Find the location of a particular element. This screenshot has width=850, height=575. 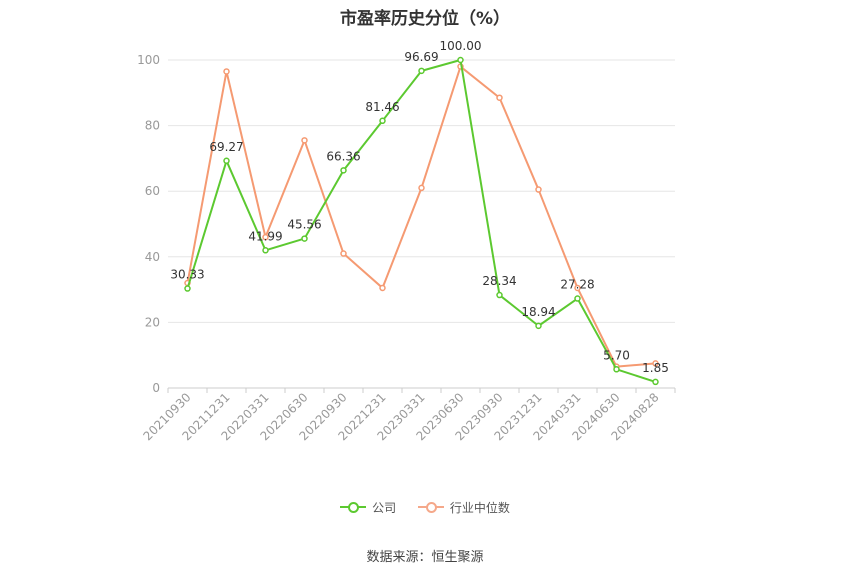

data-label: 81.46 is located at coordinates (382, 107).